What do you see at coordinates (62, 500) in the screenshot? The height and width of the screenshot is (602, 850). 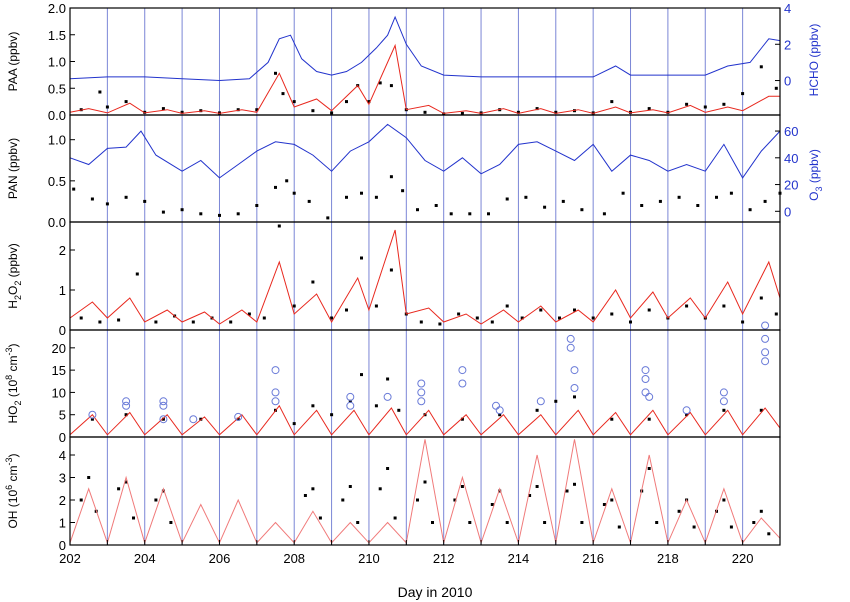 I see `oh-y-tick-label: 2` at bounding box center [62, 500].